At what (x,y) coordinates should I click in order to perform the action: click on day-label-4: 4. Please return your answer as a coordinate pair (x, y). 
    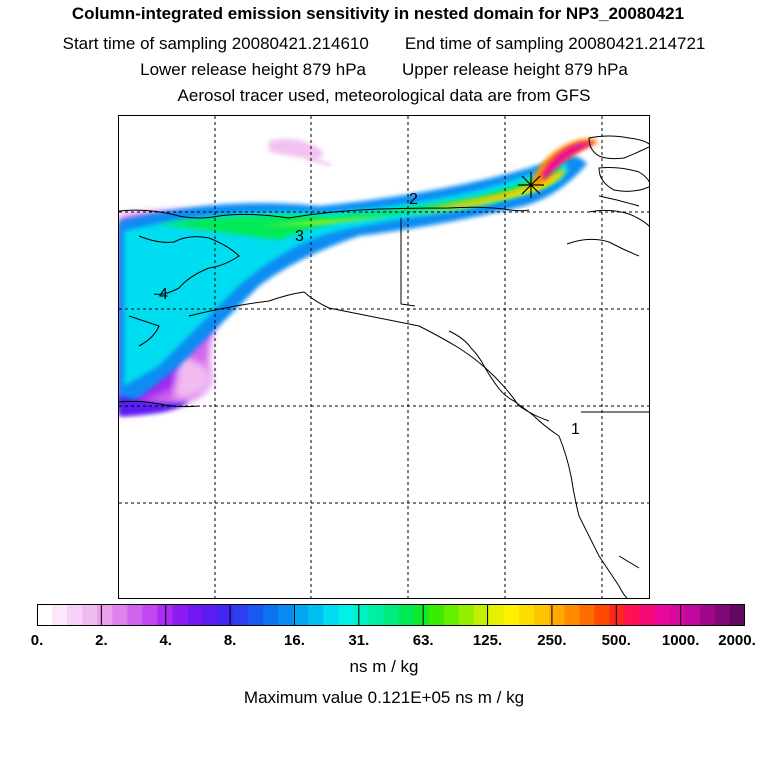
    Looking at the image, I should click on (163, 294).